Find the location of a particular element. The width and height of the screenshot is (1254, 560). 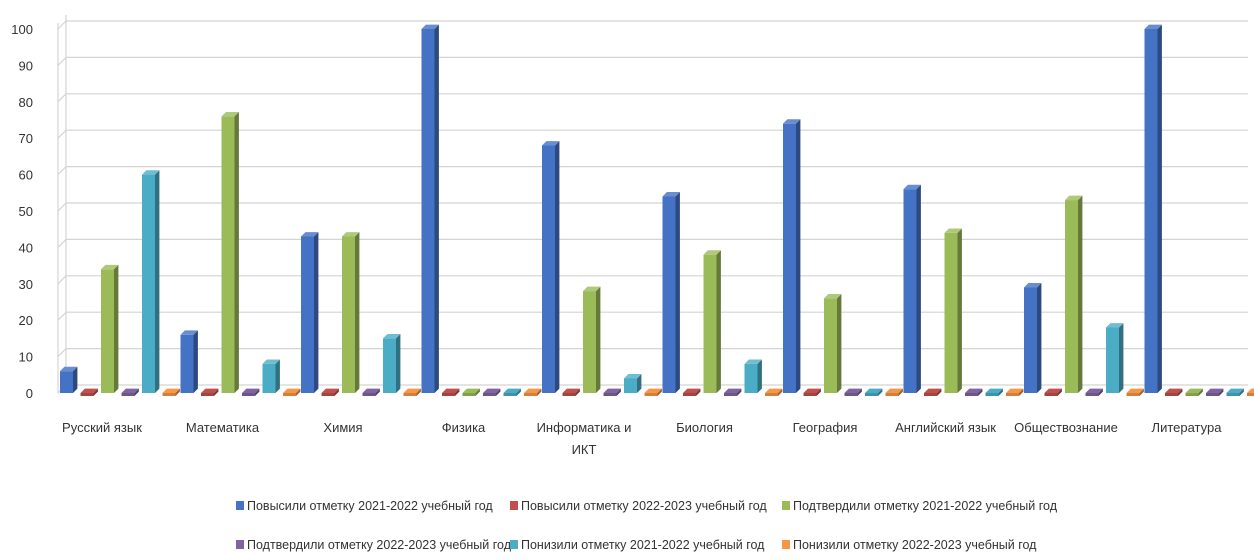

y-axis: 0 10 20 30 40 50 60 70 80 90 100 is located at coordinates (22, 211).